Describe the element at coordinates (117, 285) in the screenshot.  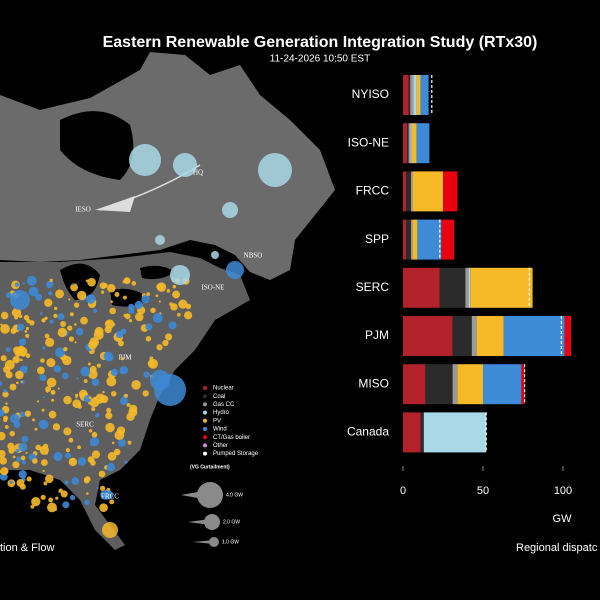
I see `great-lakes` at that location.